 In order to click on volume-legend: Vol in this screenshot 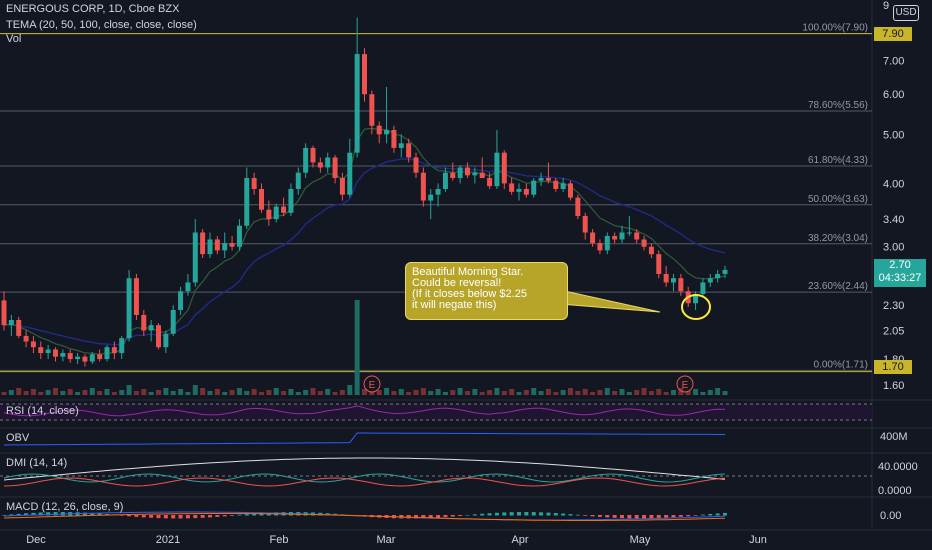, I will do `click(14, 39)`.